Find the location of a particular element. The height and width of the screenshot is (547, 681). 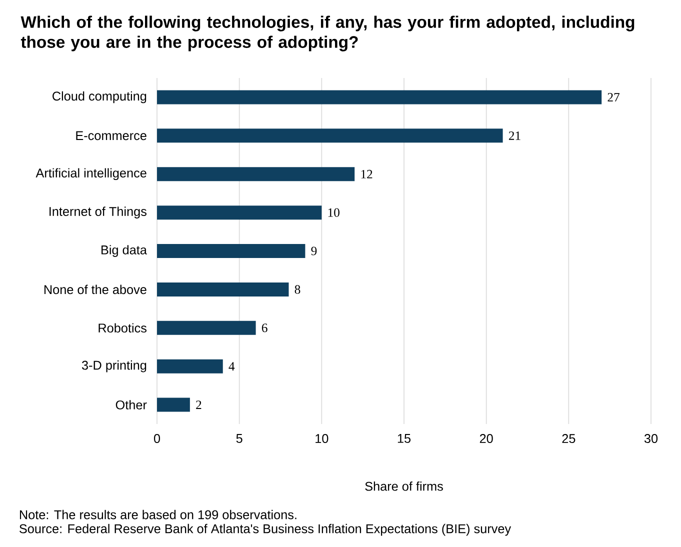

data-label: 4 is located at coordinates (231, 366).